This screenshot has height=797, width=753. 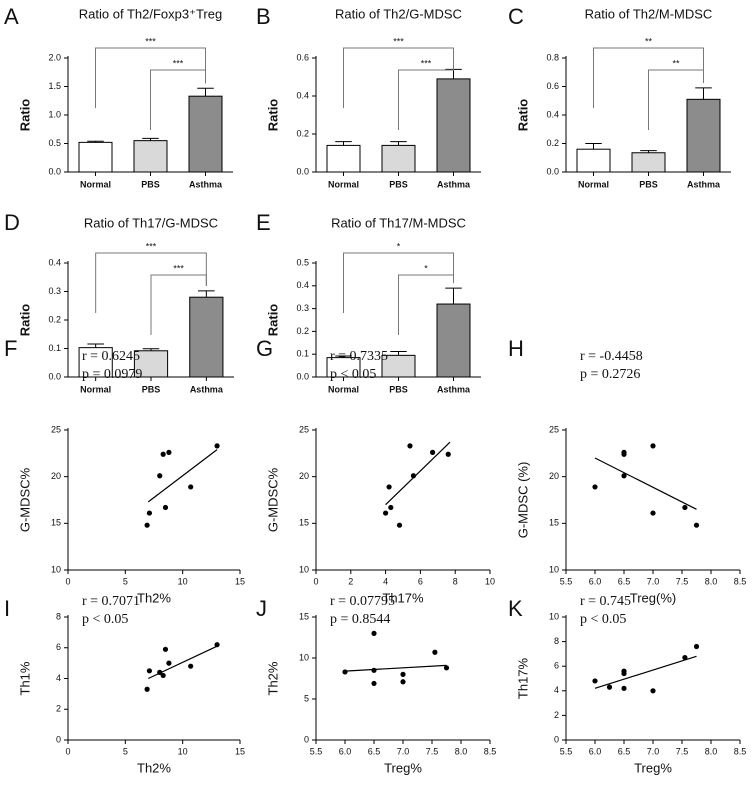 What do you see at coordinates (304, 476) in the screenshot?
I see `y-tick-label: 20` at bounding box center [304, 476].